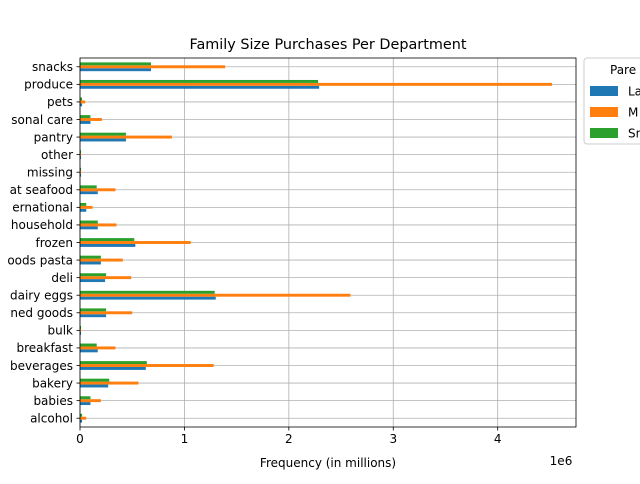  What do you see at coordinates (41, 366) in the screenshot?
I see `y-tick-label: beverages` at bounding box center [41, 366].